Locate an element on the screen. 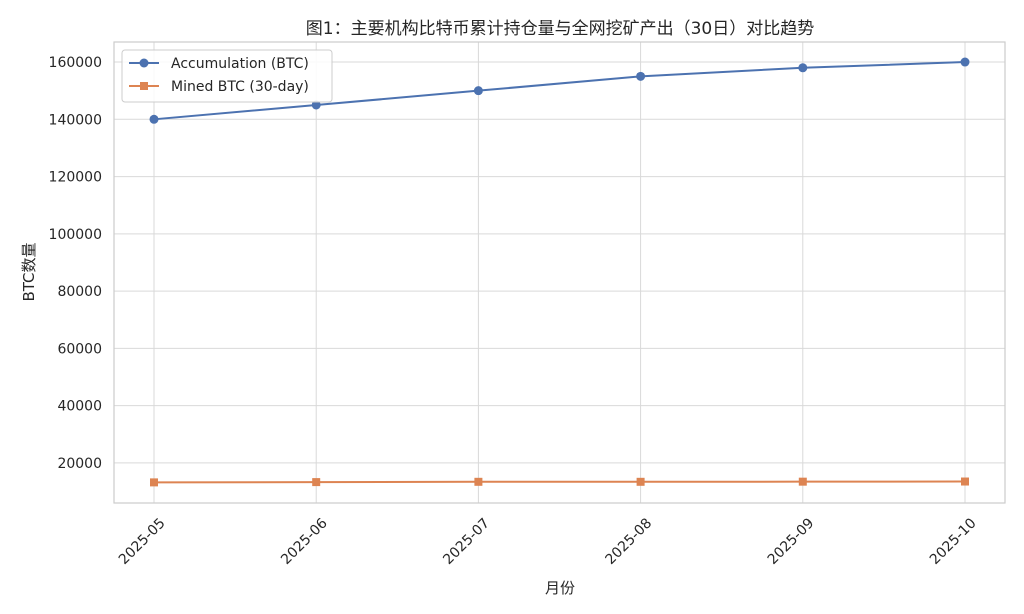 This screenshot has width=1024, height=614. x-tick-label: 2025-06 is located at coordinates (304, 541).